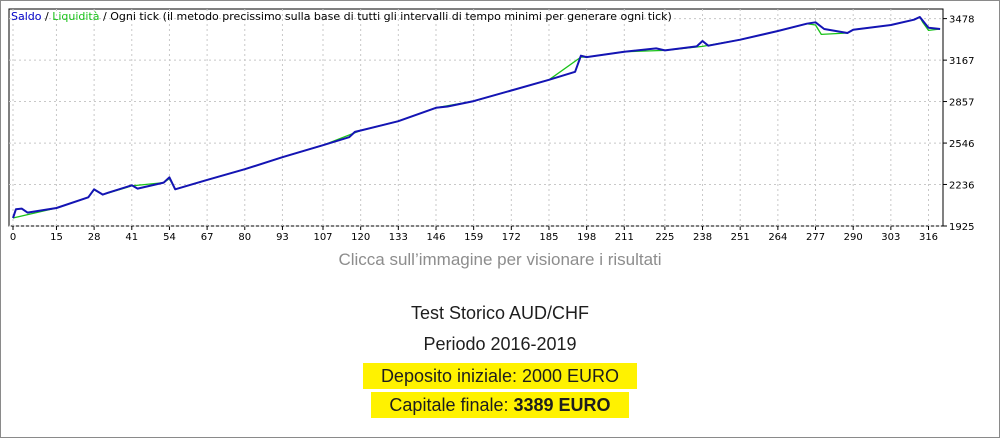  I want to click on final-capital-row: Capitale finale: 3389 EURO, so click(500, 405).